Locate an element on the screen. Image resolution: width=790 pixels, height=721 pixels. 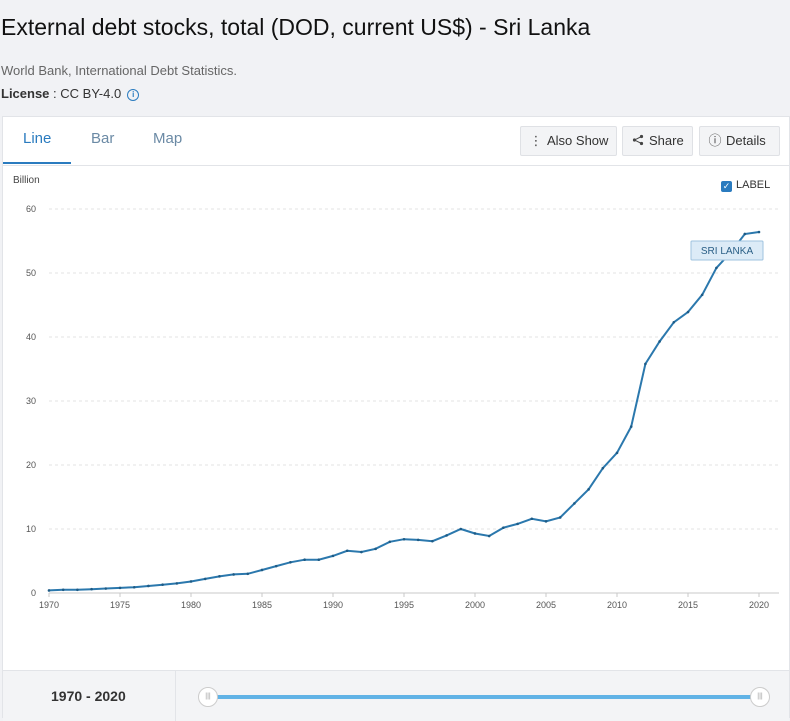
share-button: Share is located at coordinates (657, 141).